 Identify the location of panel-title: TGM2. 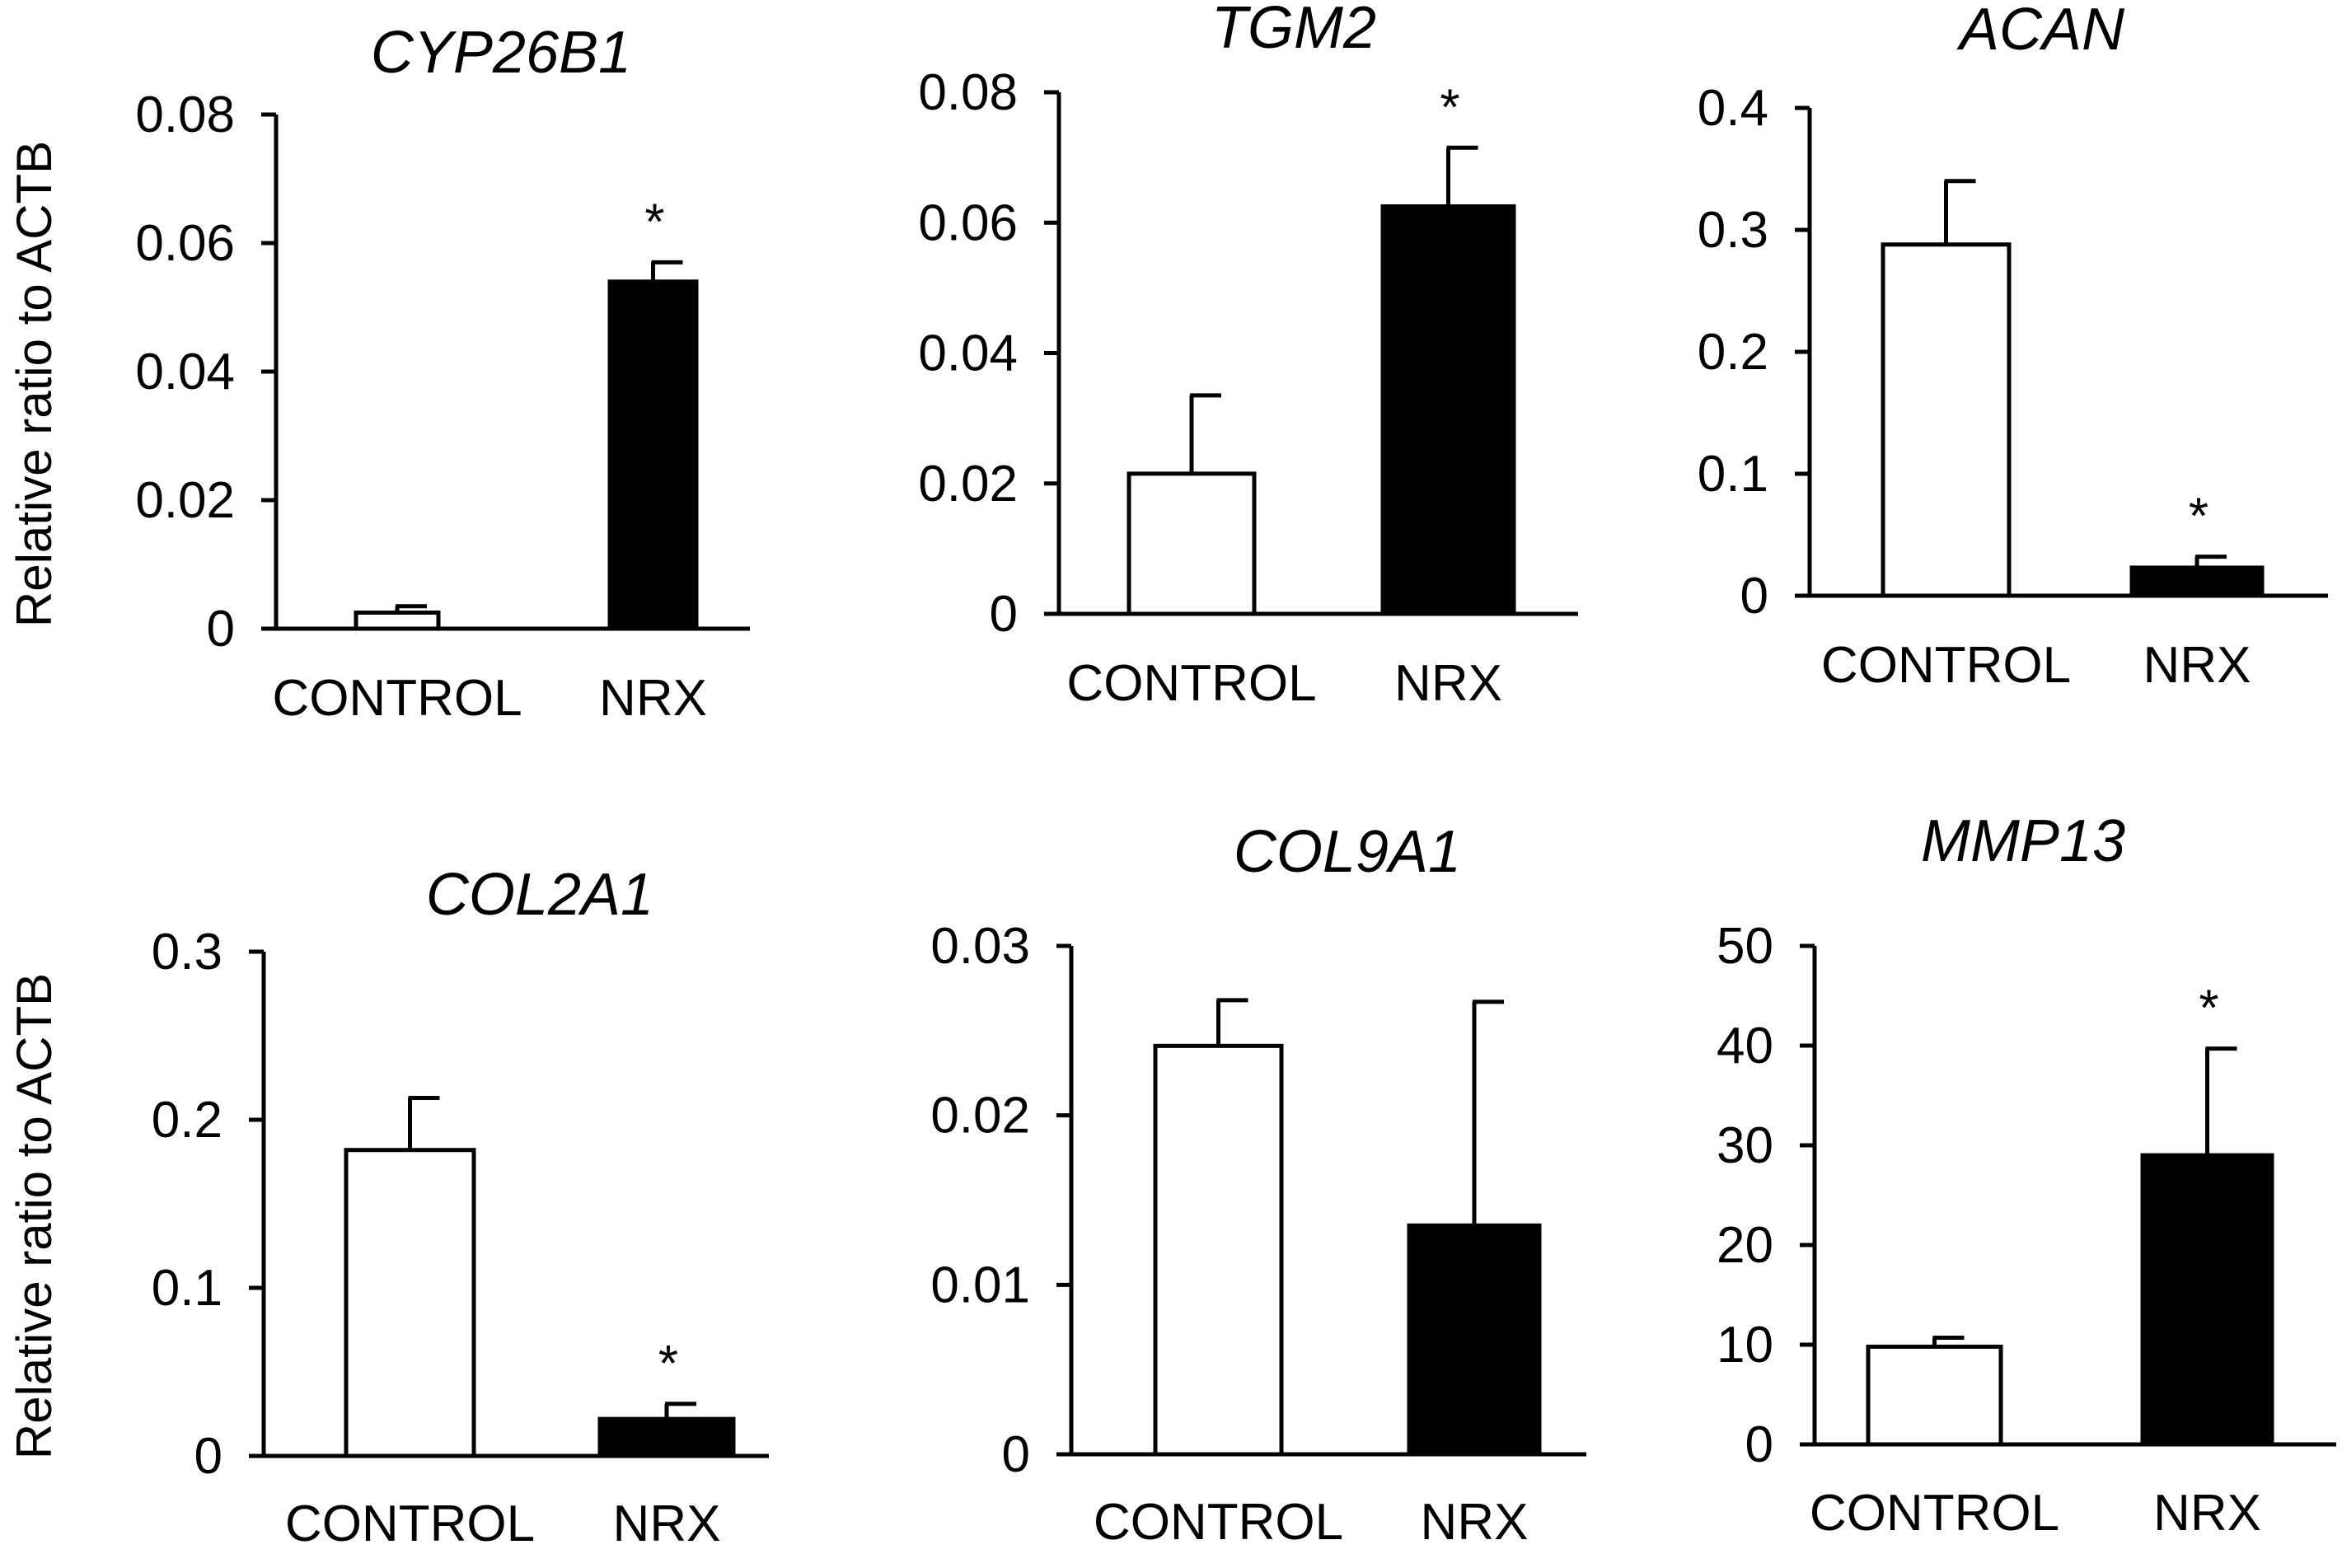
(1293, 30).